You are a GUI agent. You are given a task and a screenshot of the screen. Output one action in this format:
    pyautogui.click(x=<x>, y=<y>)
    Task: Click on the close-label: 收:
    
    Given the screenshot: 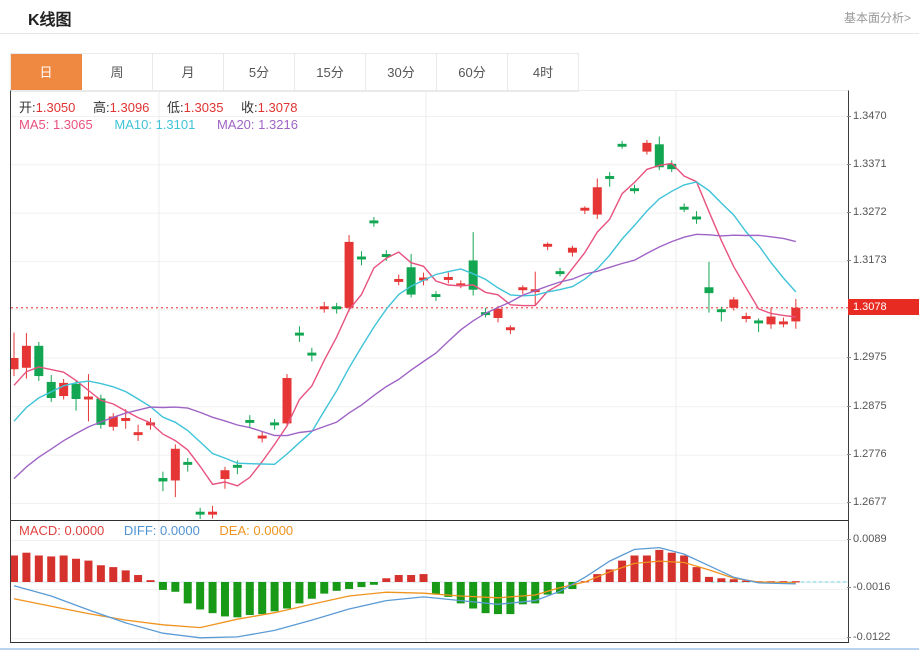 What is the action you would take?
    pyautogui.click(x=249, y=107)
    